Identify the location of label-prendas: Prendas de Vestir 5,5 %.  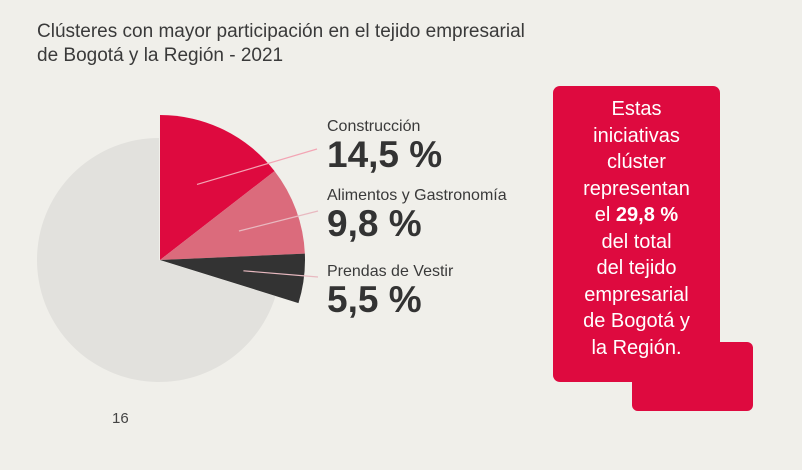
(390, 291).